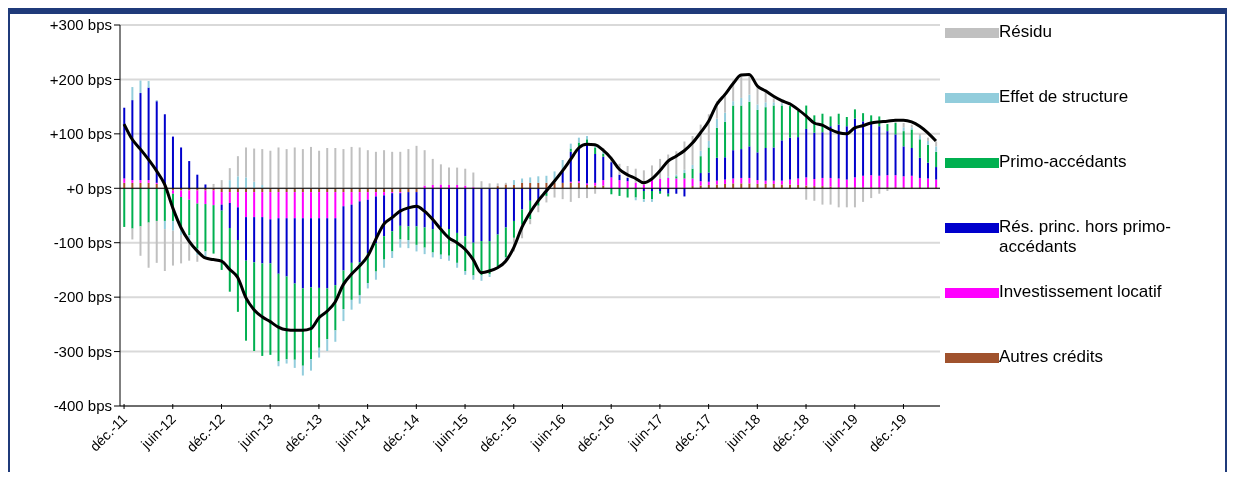 This screenshot has height=482, width=1237. What do you see at coordinates (89, 188) in the screenshot?
I see `y-tick-label: +0 bps` at bounding box center [89, 188].